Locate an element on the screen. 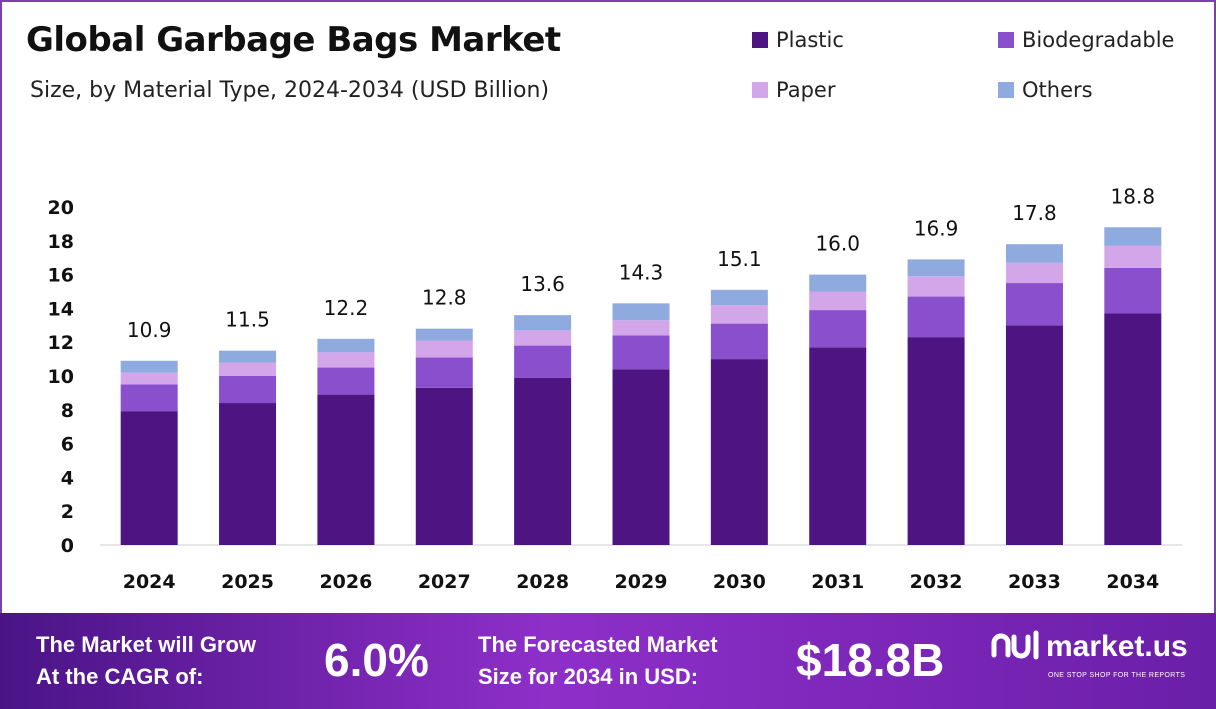 The height and width of the screenshot is (709, 1216). y-tick-label: 16 is located at coordinates (61, 276).